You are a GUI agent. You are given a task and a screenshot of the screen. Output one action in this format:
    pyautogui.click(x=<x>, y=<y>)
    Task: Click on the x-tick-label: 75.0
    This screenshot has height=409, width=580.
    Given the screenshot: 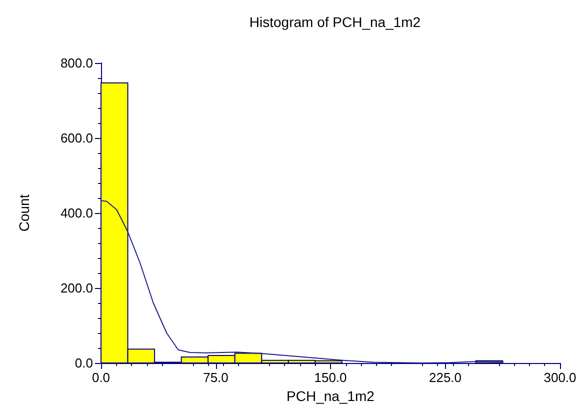 What is the action you would take?
    pyautogui.click(x=215, y=377)
    